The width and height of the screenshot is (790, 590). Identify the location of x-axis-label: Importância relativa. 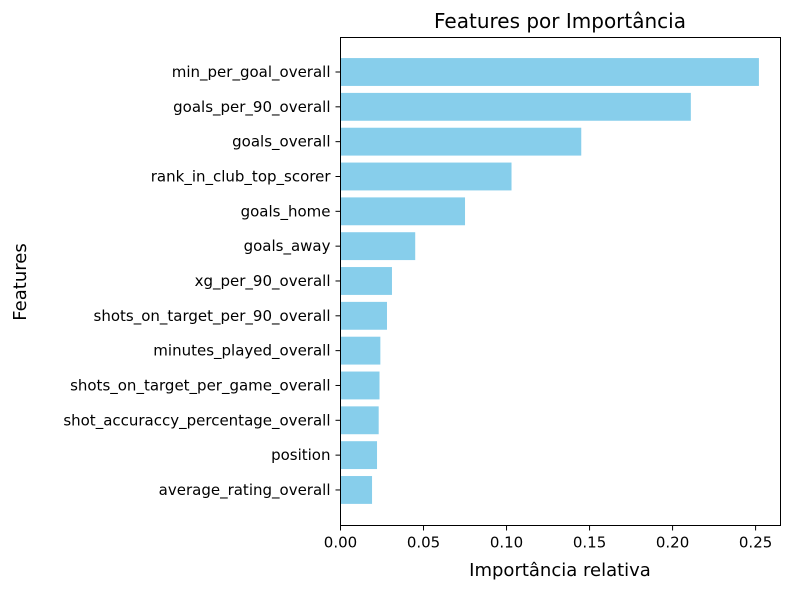
(560, 570).